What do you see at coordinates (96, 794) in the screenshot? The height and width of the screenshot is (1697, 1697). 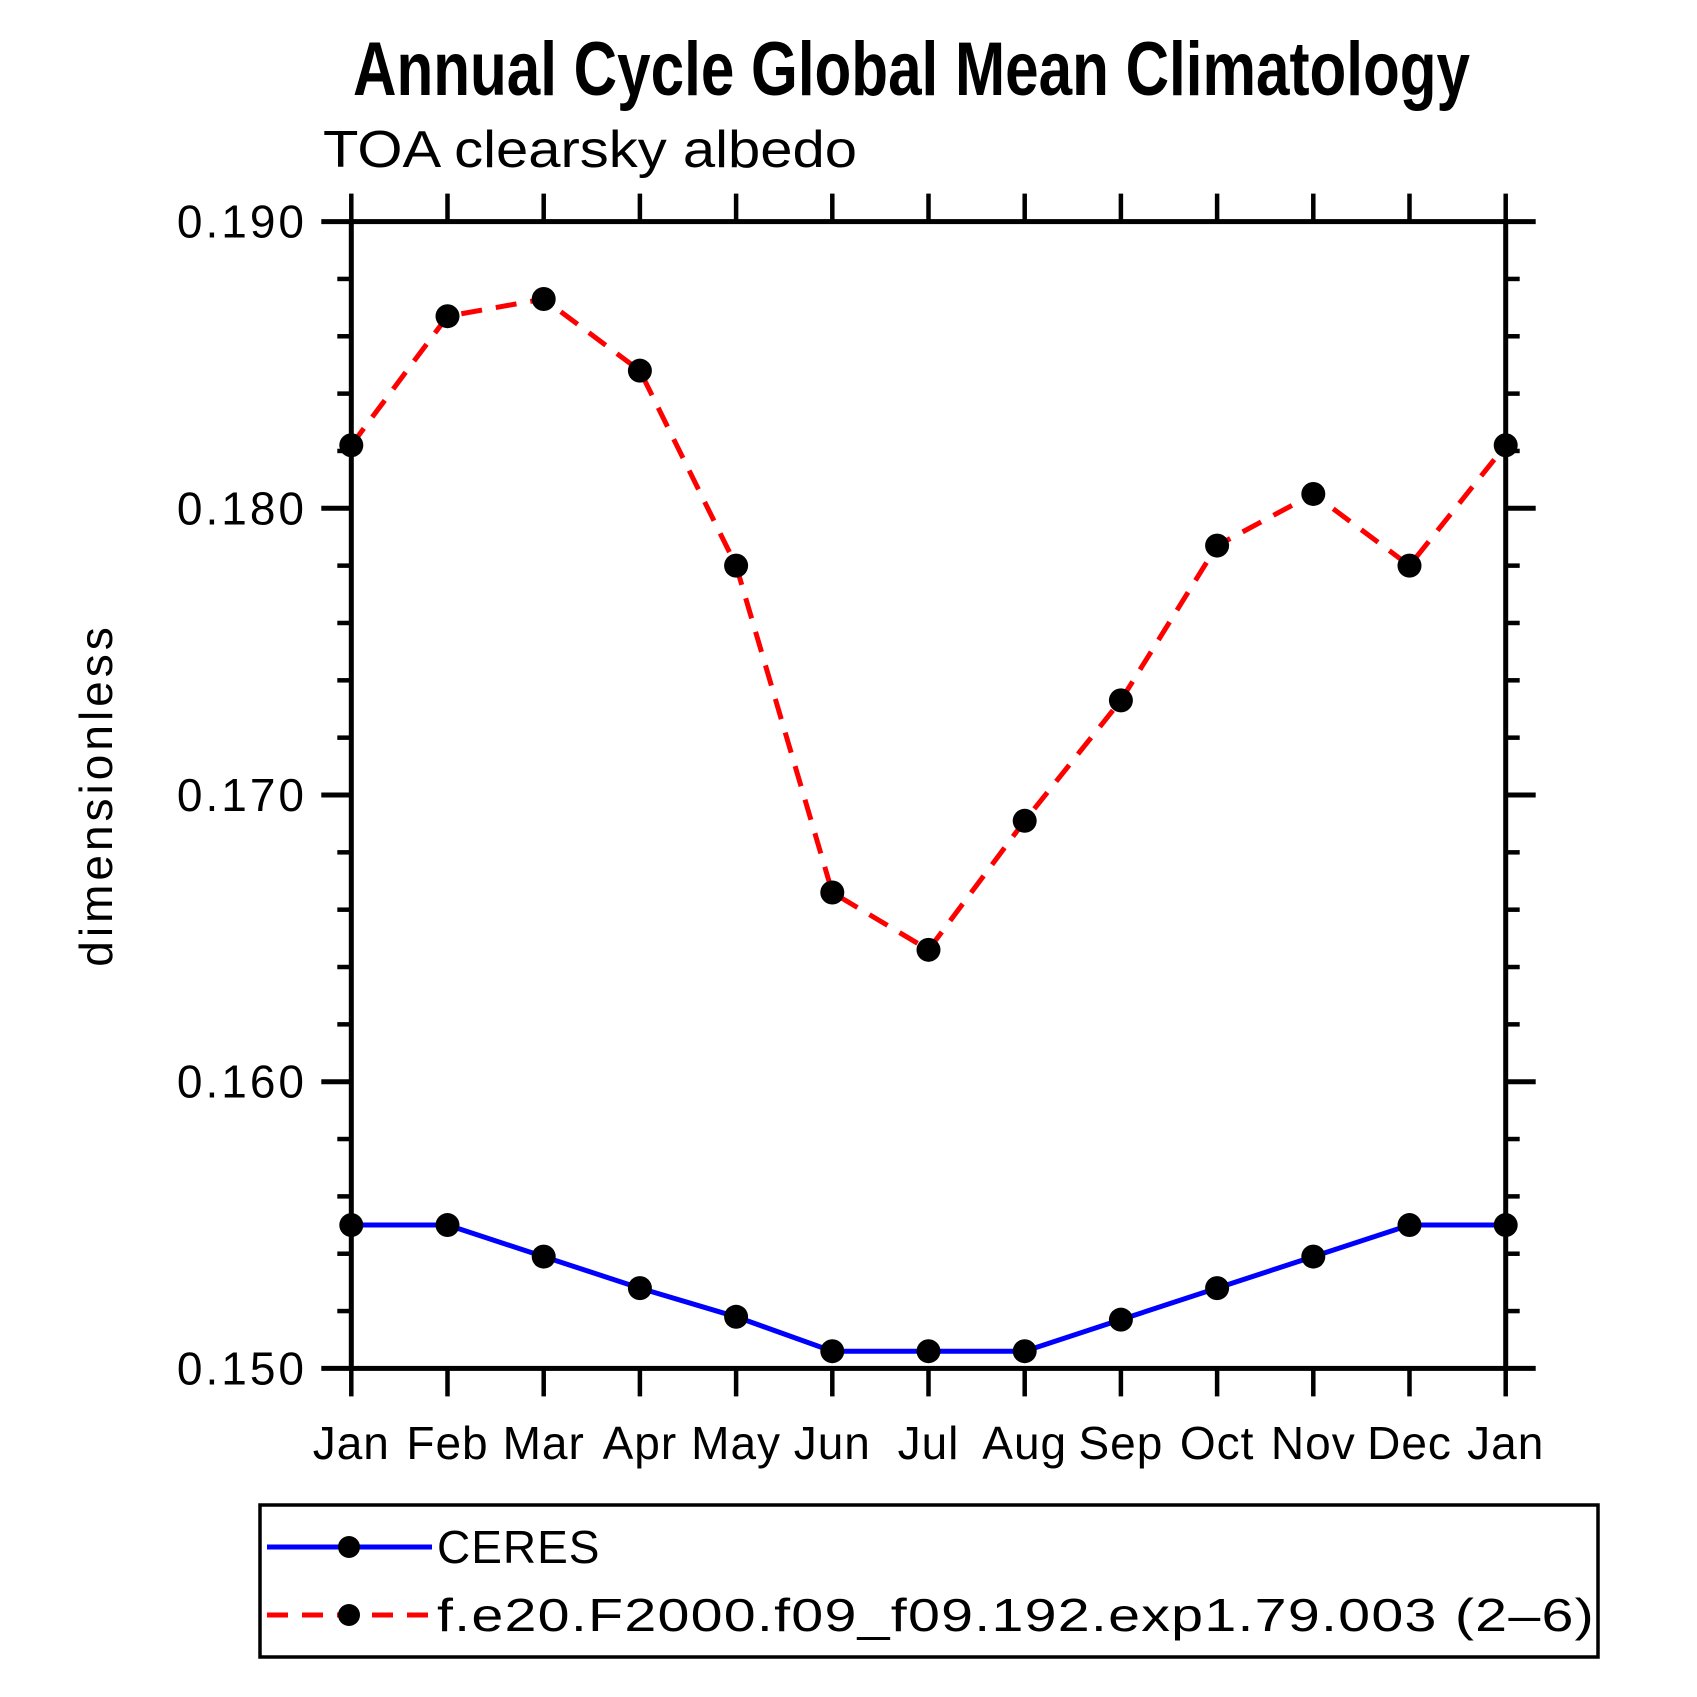 I see `y-axis-title: dimensionless` at bounding box center [96, 794].